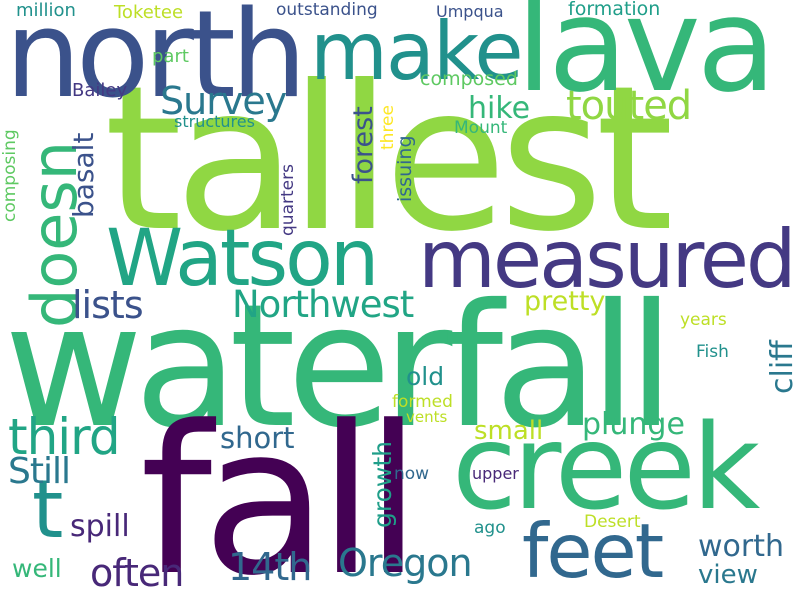 The image size is (800, 600). Describe the element at coordinates (593, 551) in the screenshot. I see `word-feet: feet` at that location.